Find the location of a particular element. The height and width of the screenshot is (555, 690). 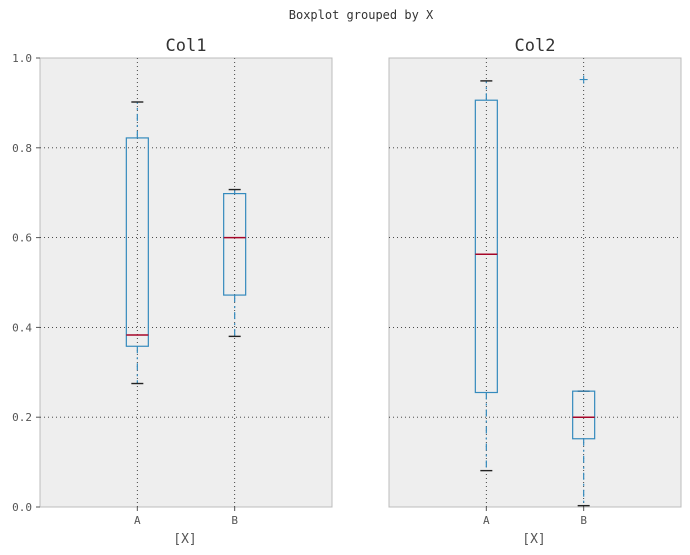

panel-title: Col1 is located at coordinates (186, 46).